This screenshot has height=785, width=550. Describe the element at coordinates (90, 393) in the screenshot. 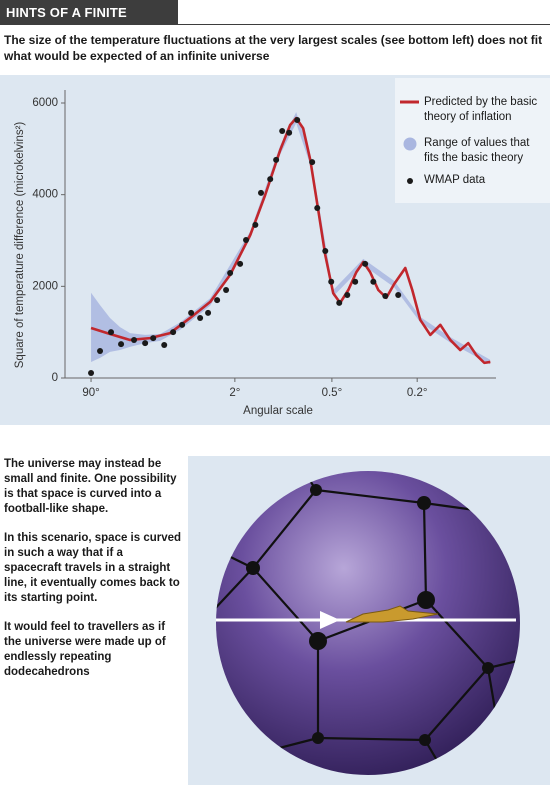

I see `x-tick-label: 90°` at that location.